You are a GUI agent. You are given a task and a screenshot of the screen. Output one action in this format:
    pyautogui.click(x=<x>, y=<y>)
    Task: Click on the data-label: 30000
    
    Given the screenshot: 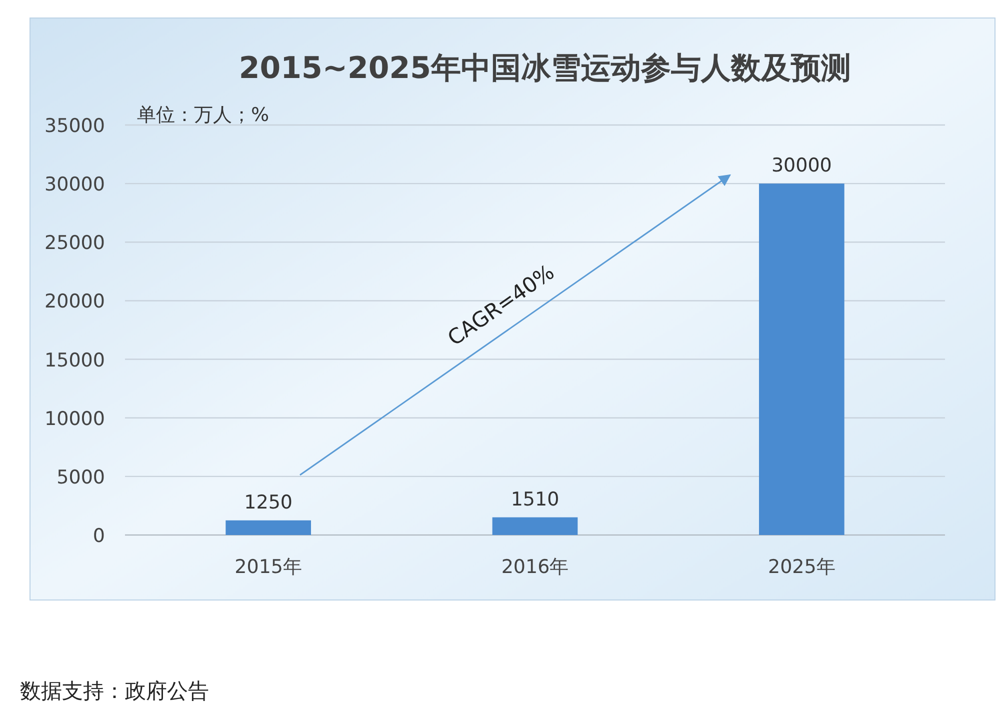 What is the action you would take?
    pyautogui.click(x=801, y=165)
    